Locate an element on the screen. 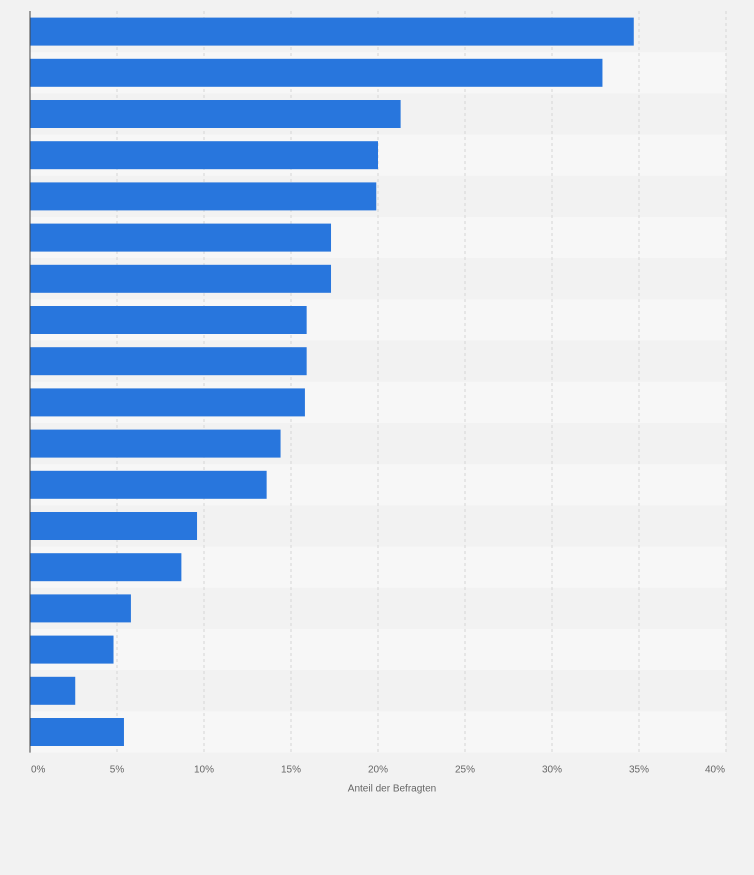 This screenshot has height=875, width=754. x-tick-label: 25% is located at coordinates (465, 770).